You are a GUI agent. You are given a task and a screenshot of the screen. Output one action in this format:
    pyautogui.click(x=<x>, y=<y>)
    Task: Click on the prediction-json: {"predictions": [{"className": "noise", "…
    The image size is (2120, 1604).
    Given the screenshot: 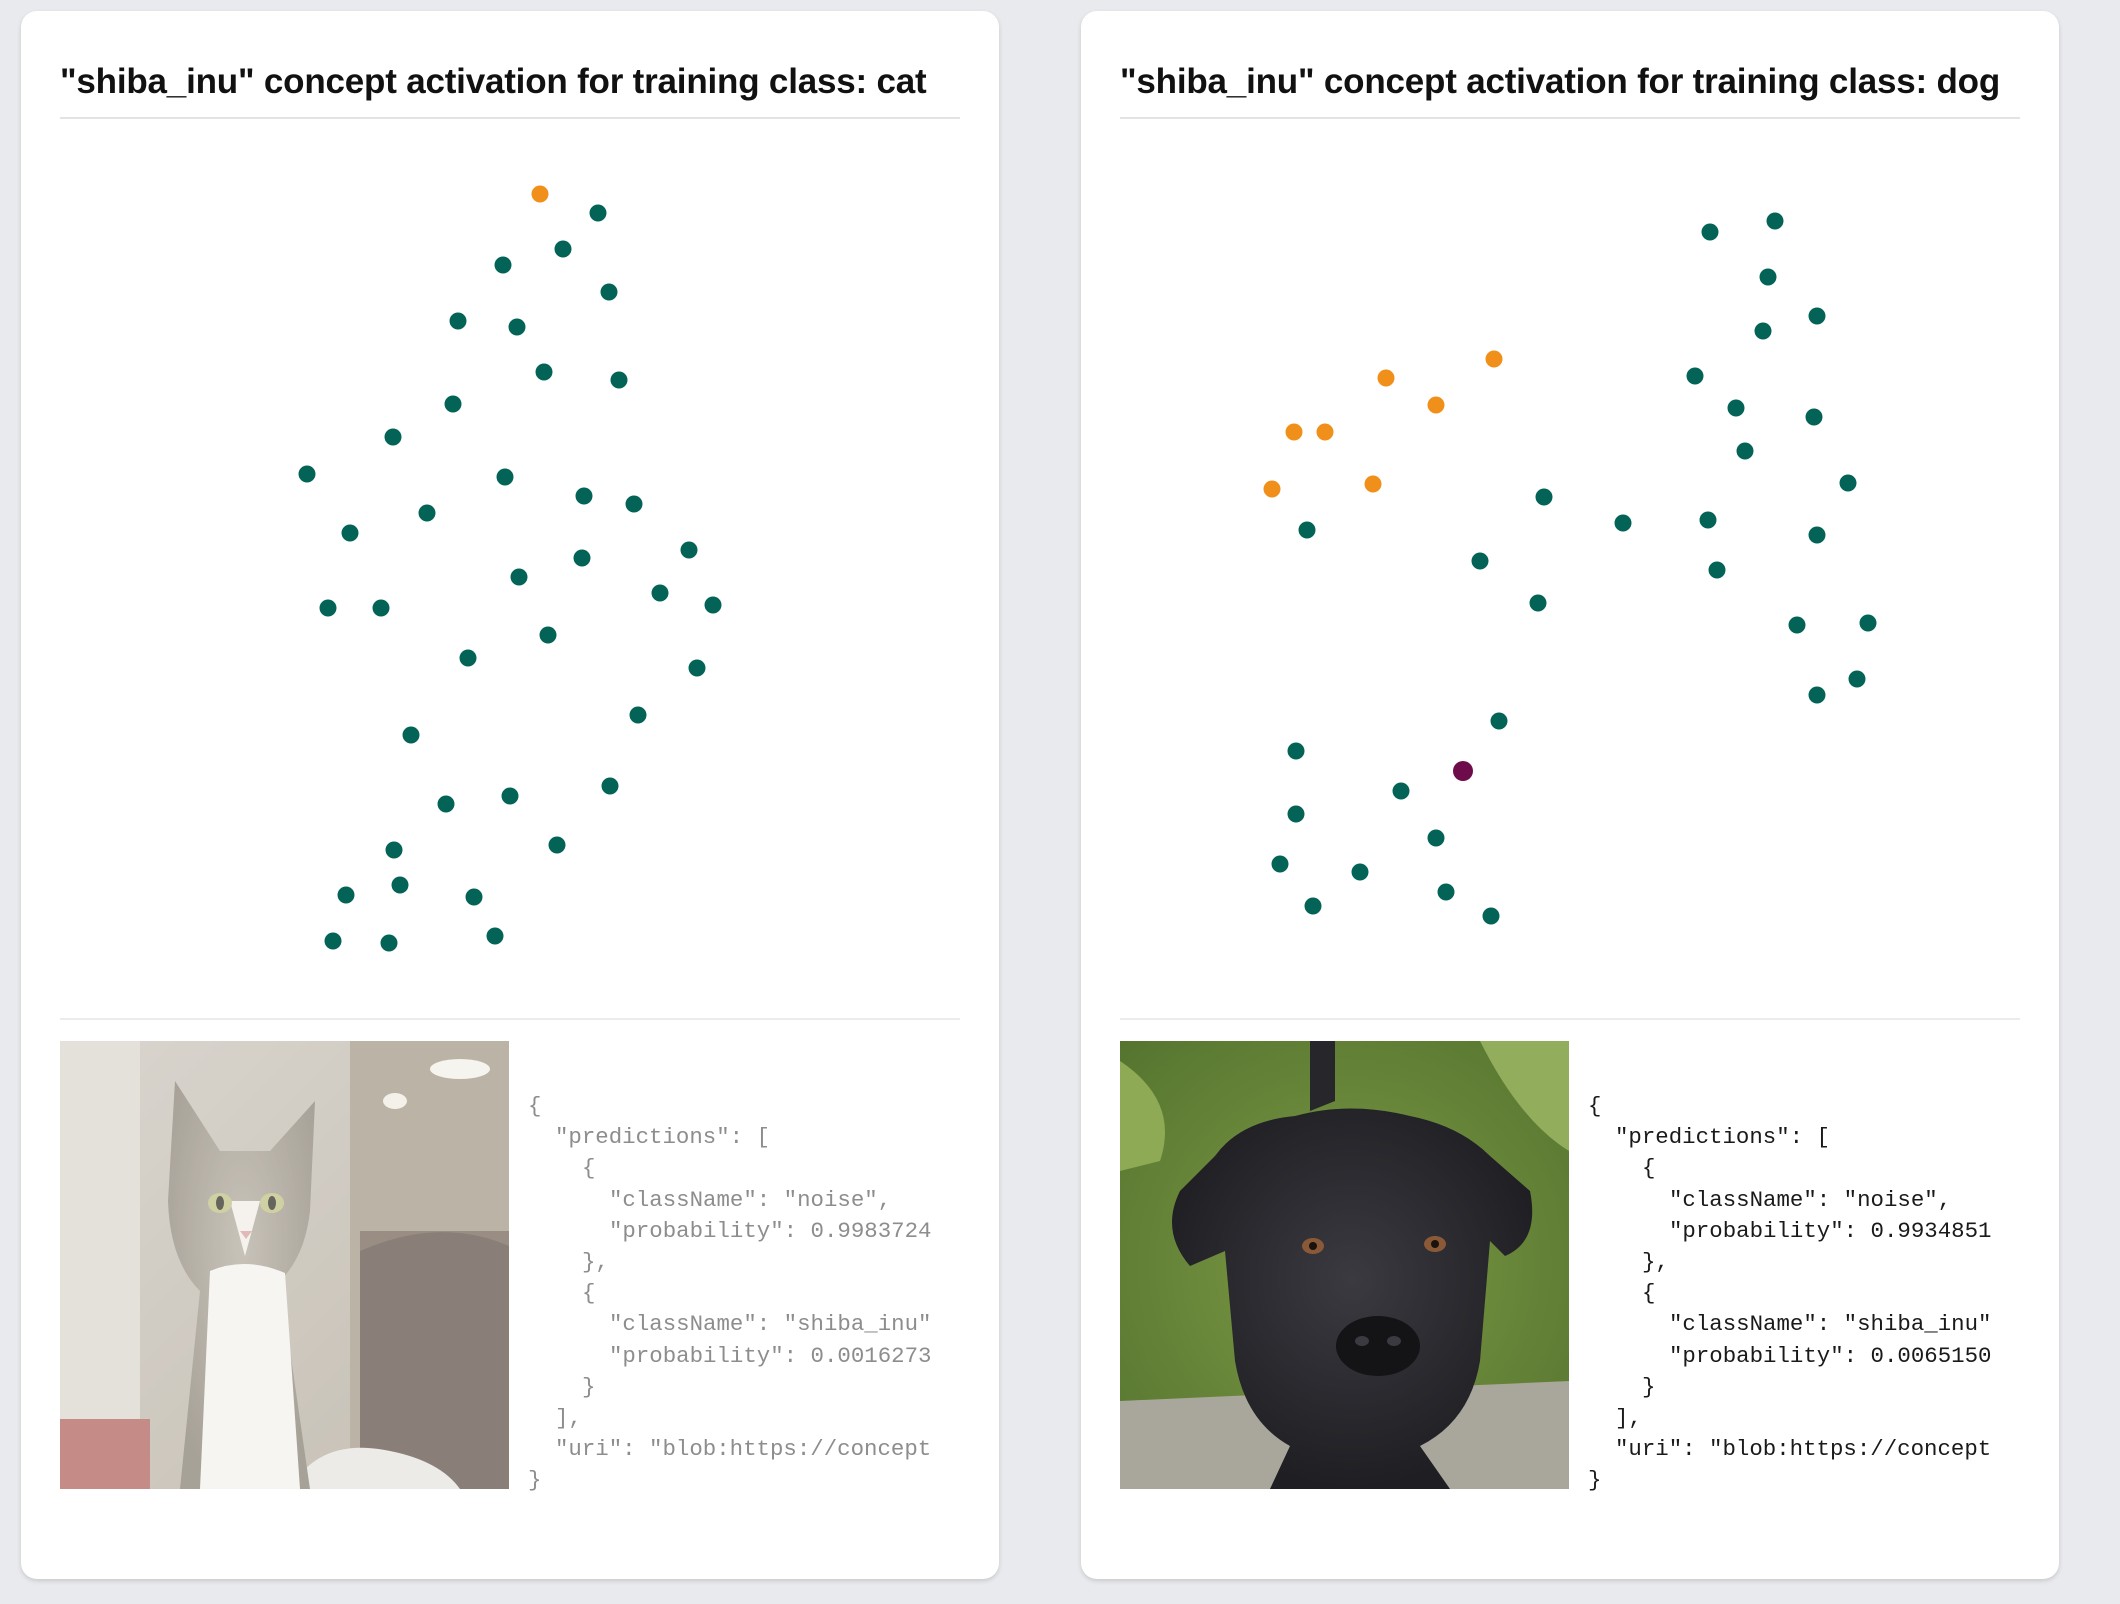 What is the action you would take?
    pyautogui.click(x=752, y=1301)
    